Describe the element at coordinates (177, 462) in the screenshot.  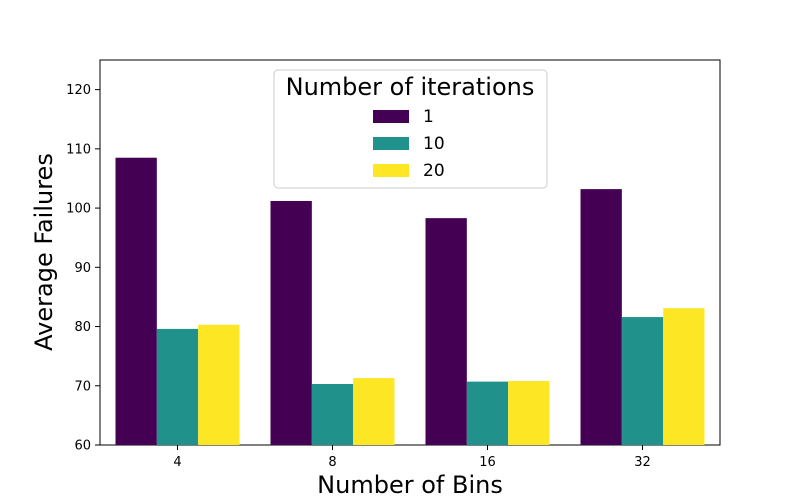
I see `x-tick-label: 4` at that location.